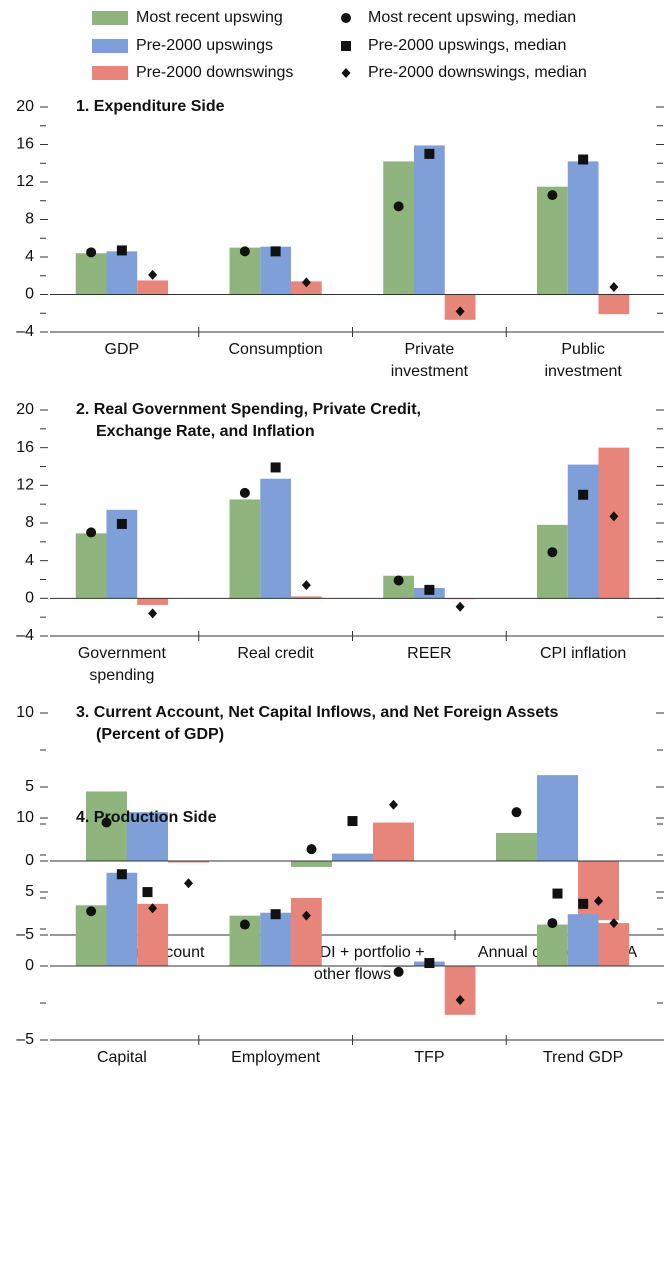  I want to click on x-tick-label: Trend GDP, so click(583, 1057).